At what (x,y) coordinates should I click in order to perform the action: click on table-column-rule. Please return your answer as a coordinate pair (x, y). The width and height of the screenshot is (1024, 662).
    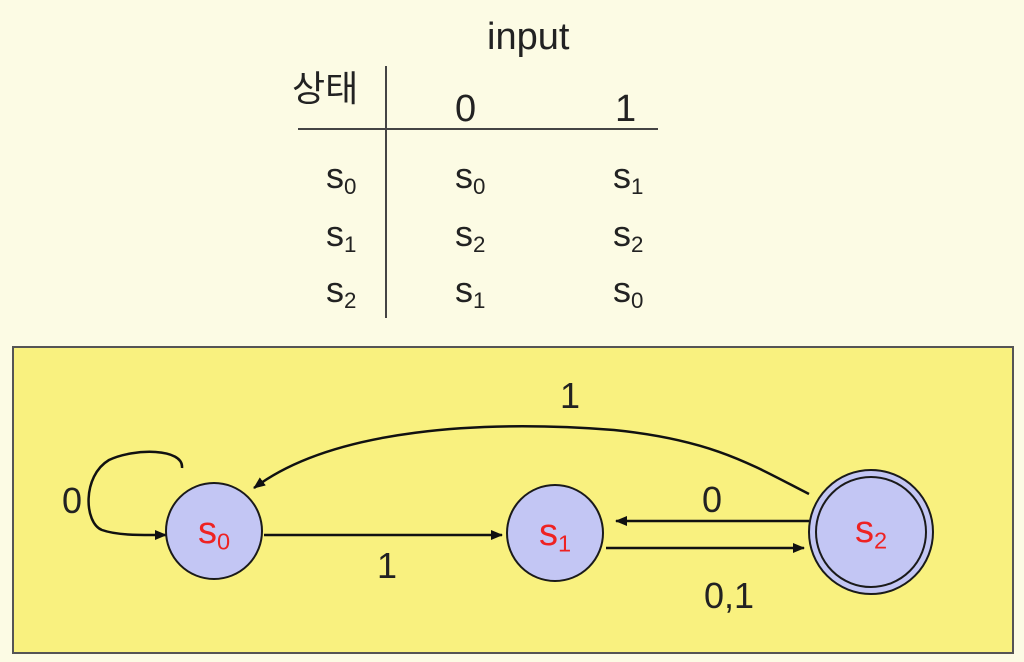
    Looking at the image, I should click on (386, 192).